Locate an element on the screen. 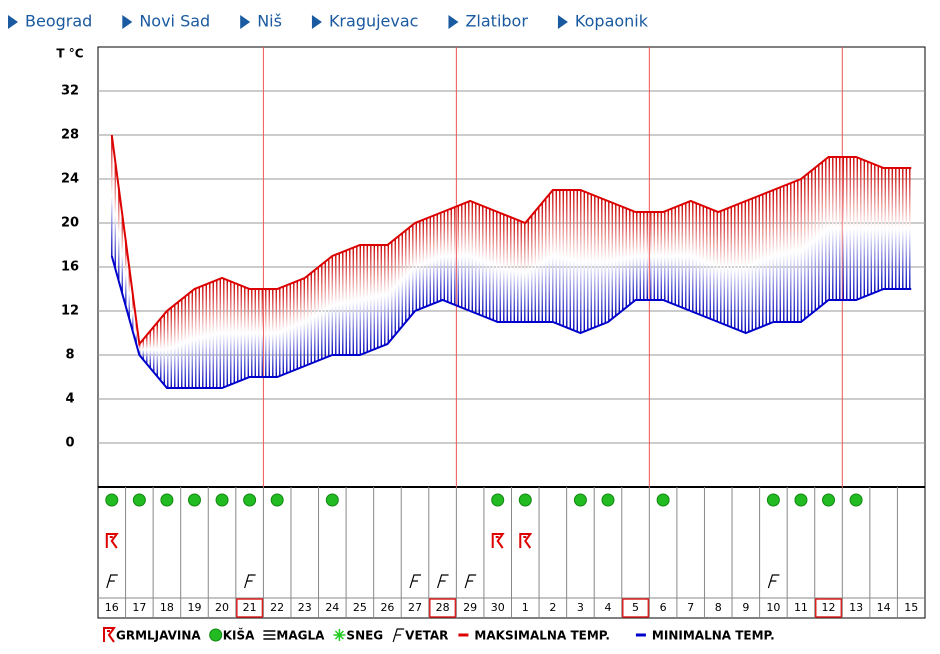 Image resolution: width=940 pixels, height=654 pixels. legend-label: KIŠA is located at coordinates (239, 635).